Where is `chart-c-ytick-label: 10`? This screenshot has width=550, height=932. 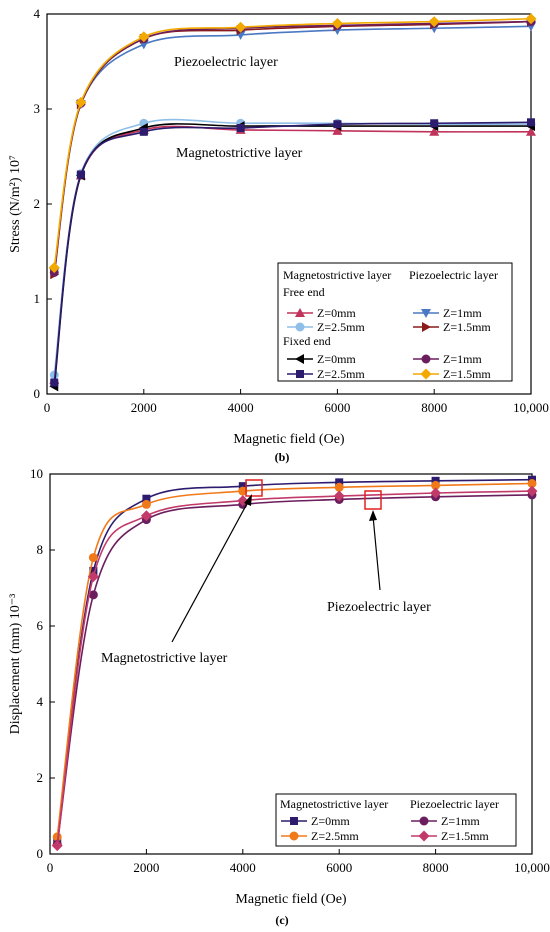 chart-c-ytick-label: 10 is located at coordinates (36, 473).